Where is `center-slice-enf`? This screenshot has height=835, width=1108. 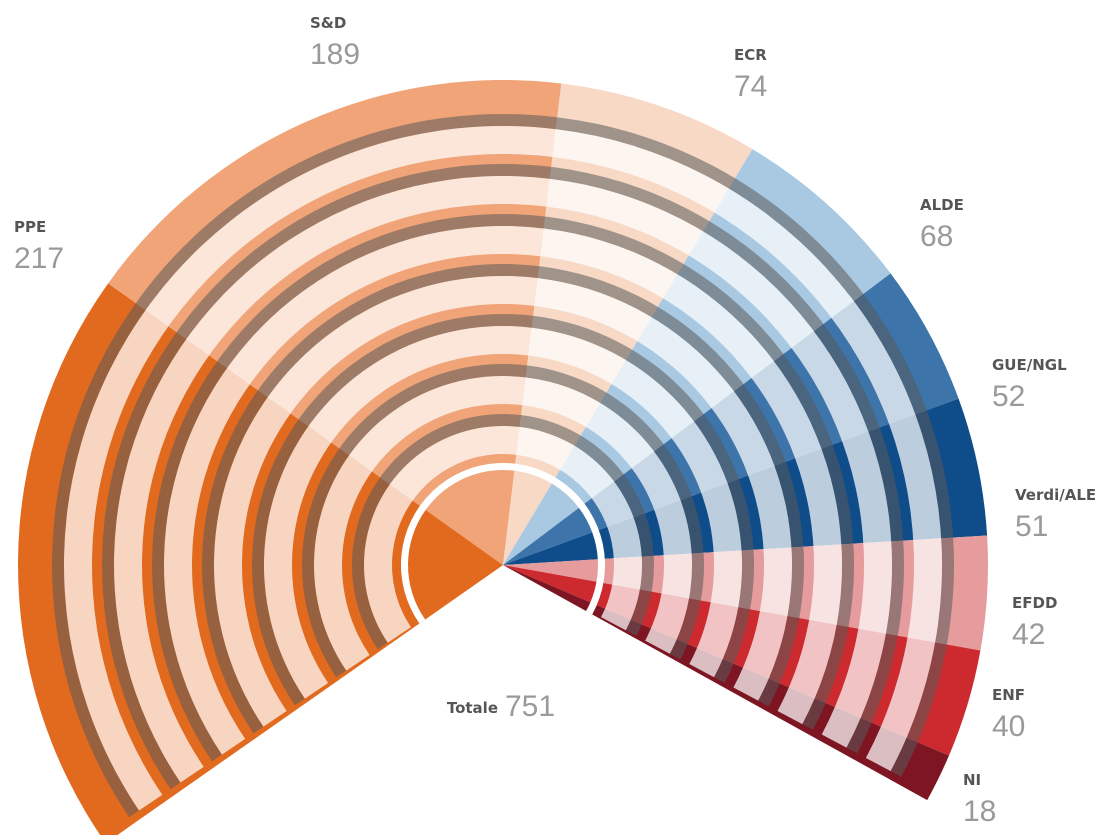 center-slice-enf is located at coordinates (550, 584).